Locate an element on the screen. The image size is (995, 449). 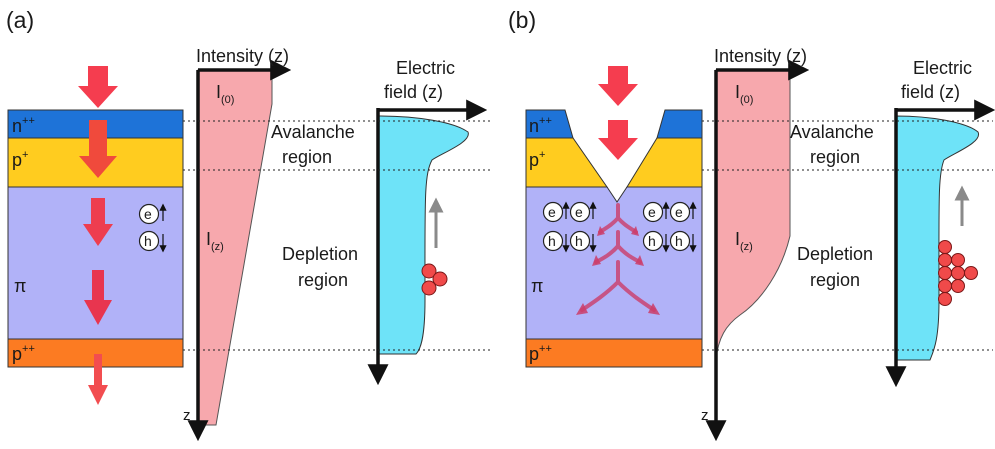
intensity-plot-a: Intensity (z) z I(0) I(z) is located at coordinates (237, 244).